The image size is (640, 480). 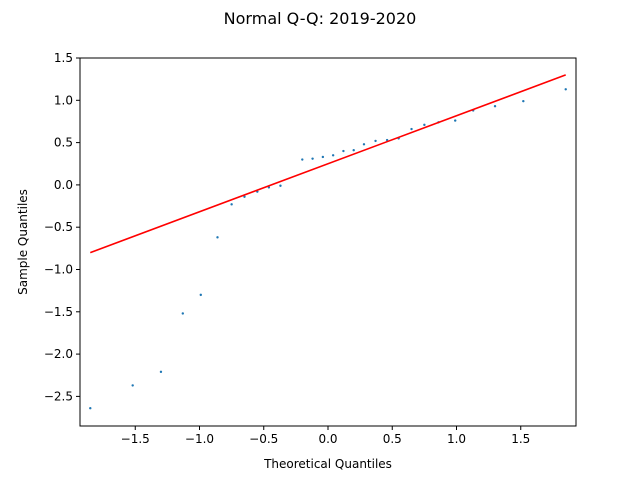 What do you see at coordinates (58, 396) in the screenshot?
I see `y-tick-label: −2.5` at bounding box center [58, 396].